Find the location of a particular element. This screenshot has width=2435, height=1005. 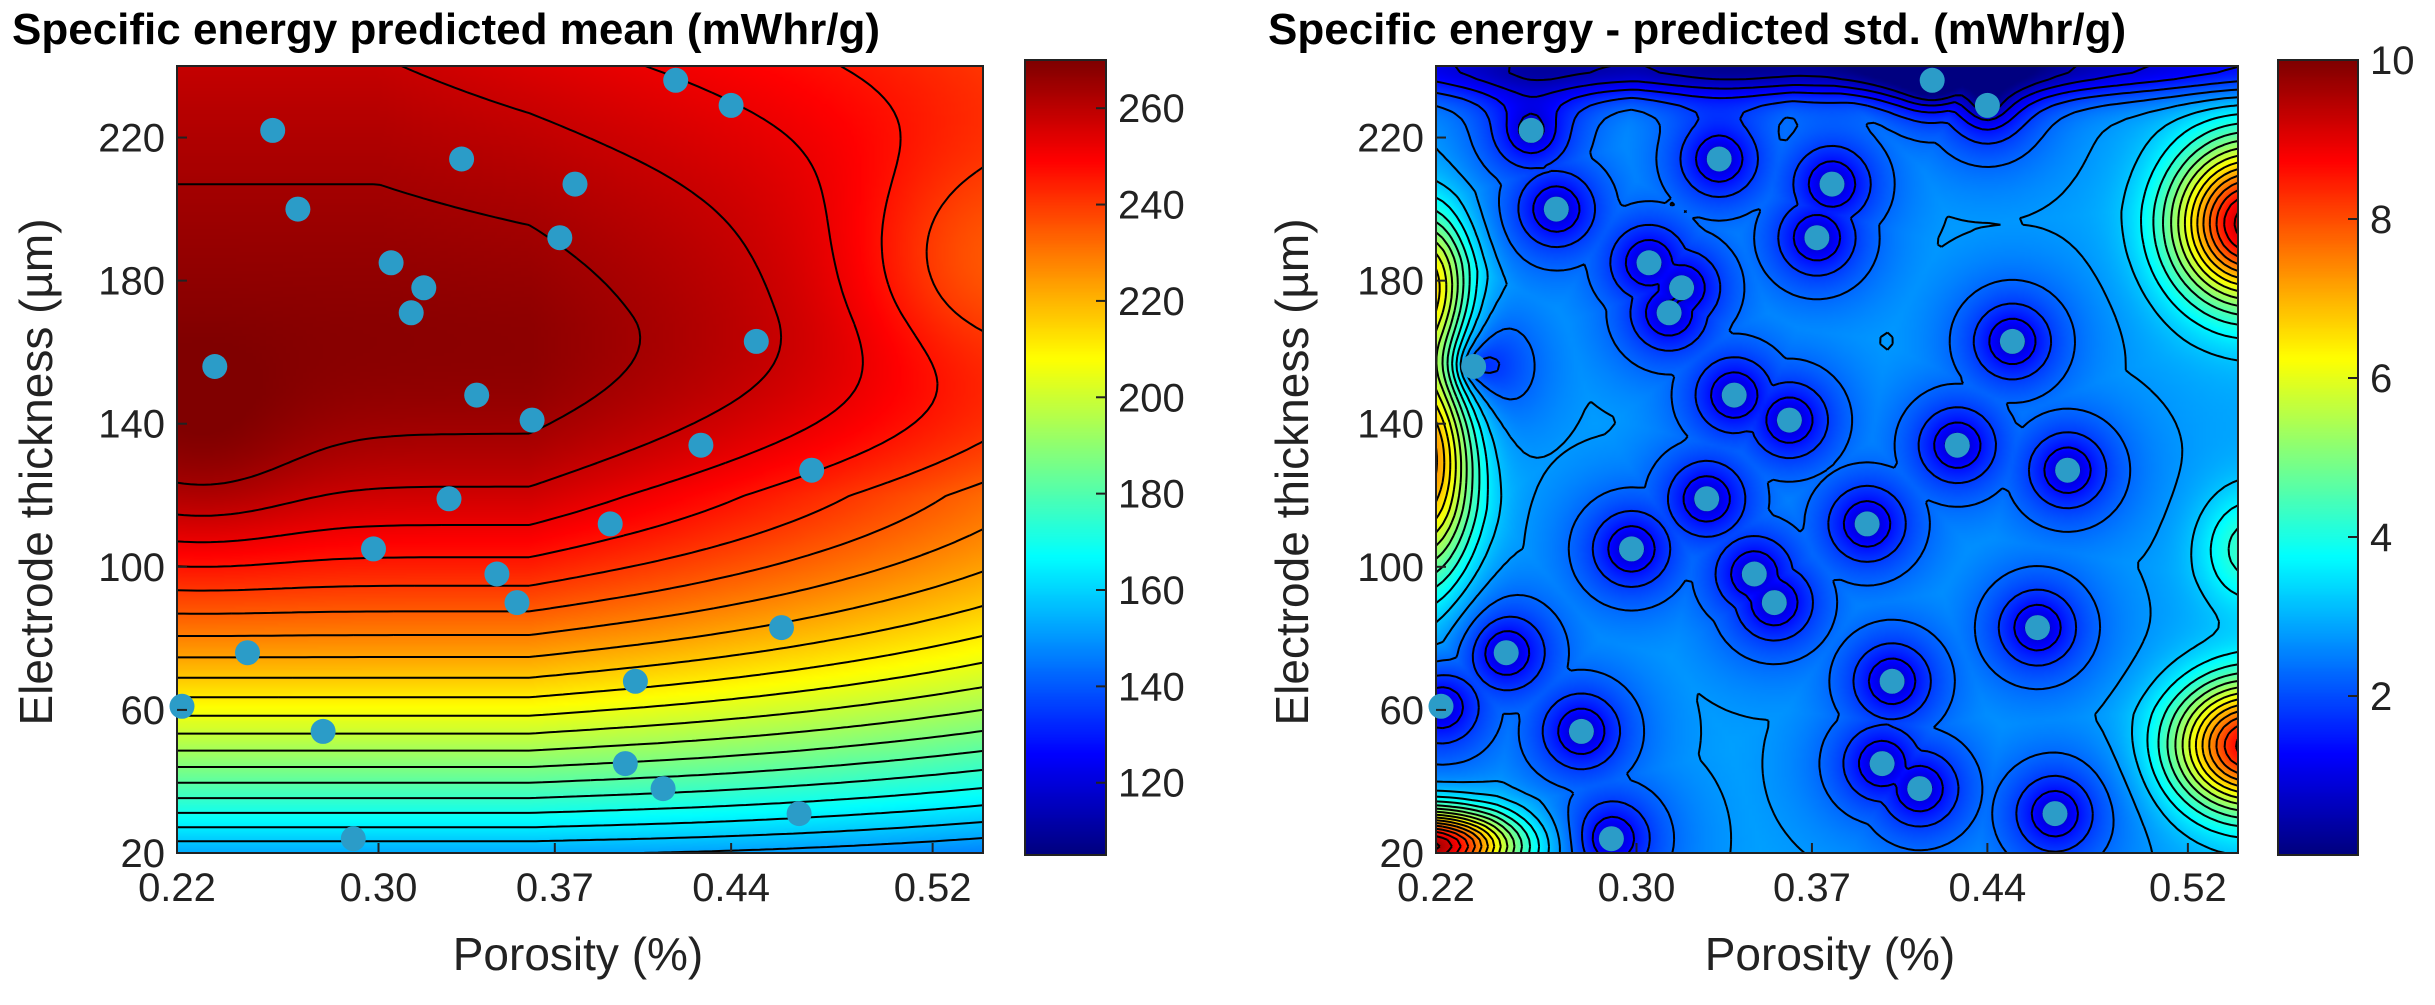

mean-colorbar is located at coordinates (1065, 457).